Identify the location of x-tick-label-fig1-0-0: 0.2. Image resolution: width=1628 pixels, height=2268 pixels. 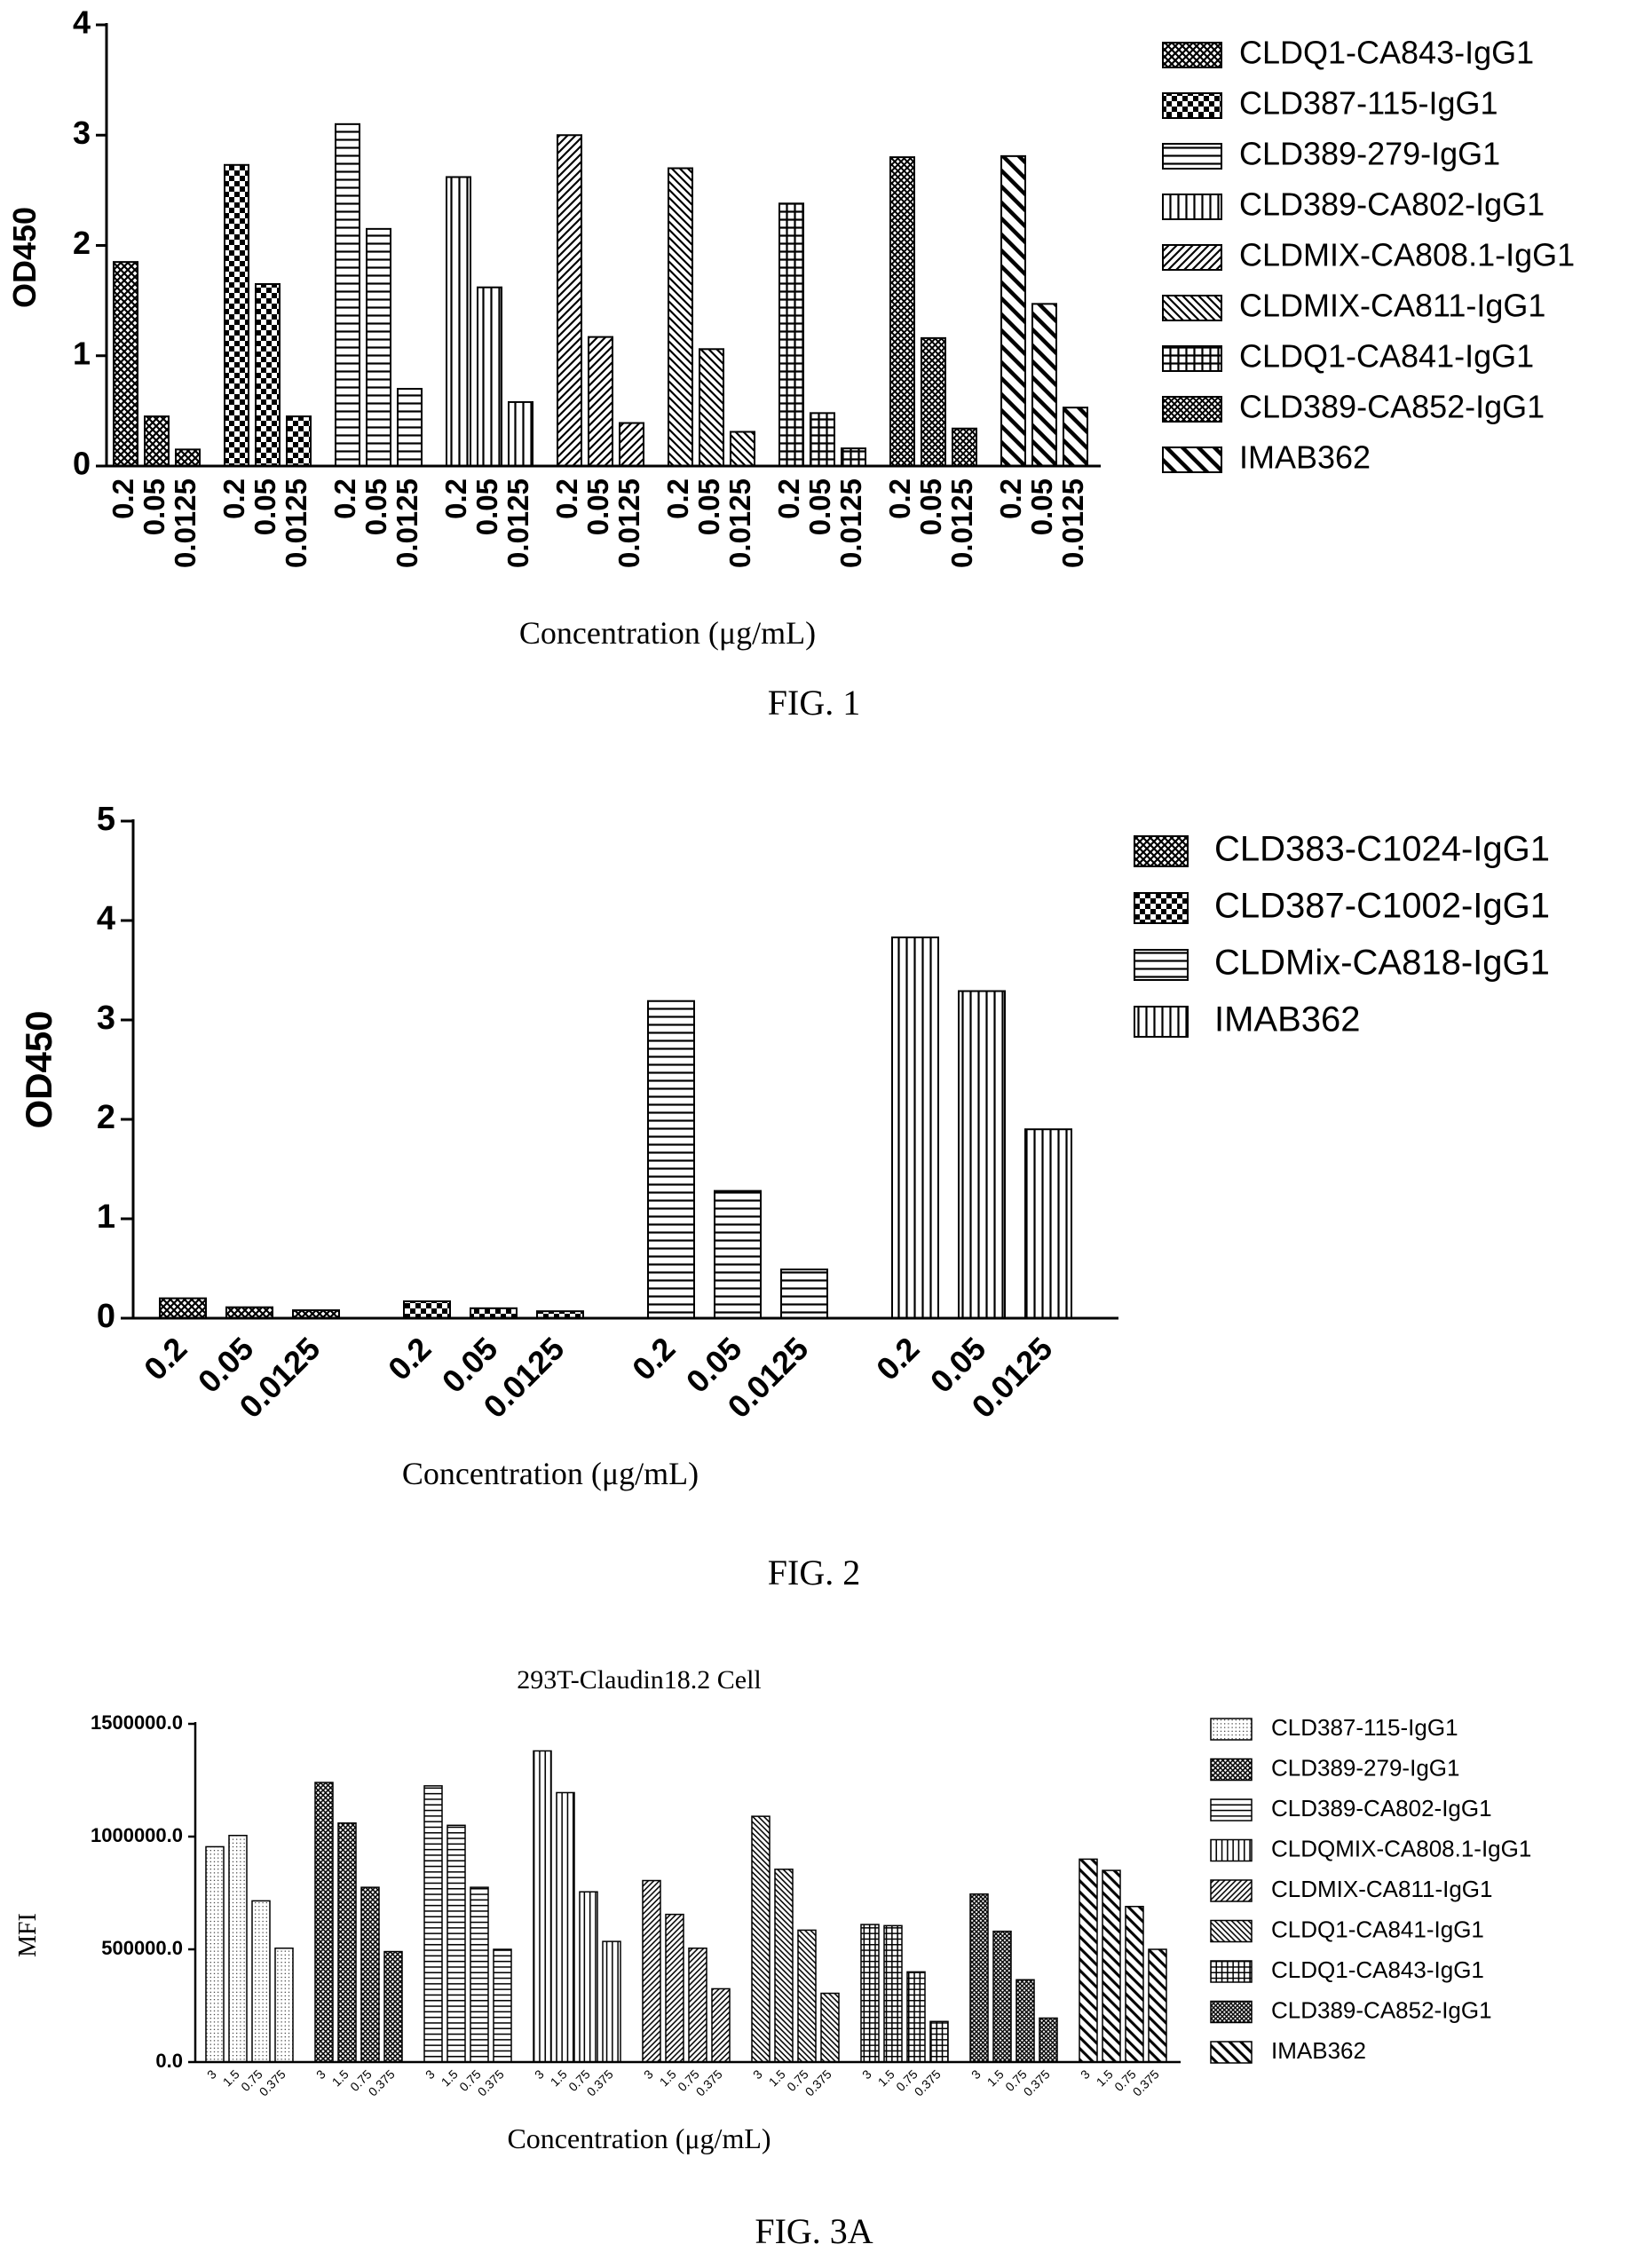
(123, 498).